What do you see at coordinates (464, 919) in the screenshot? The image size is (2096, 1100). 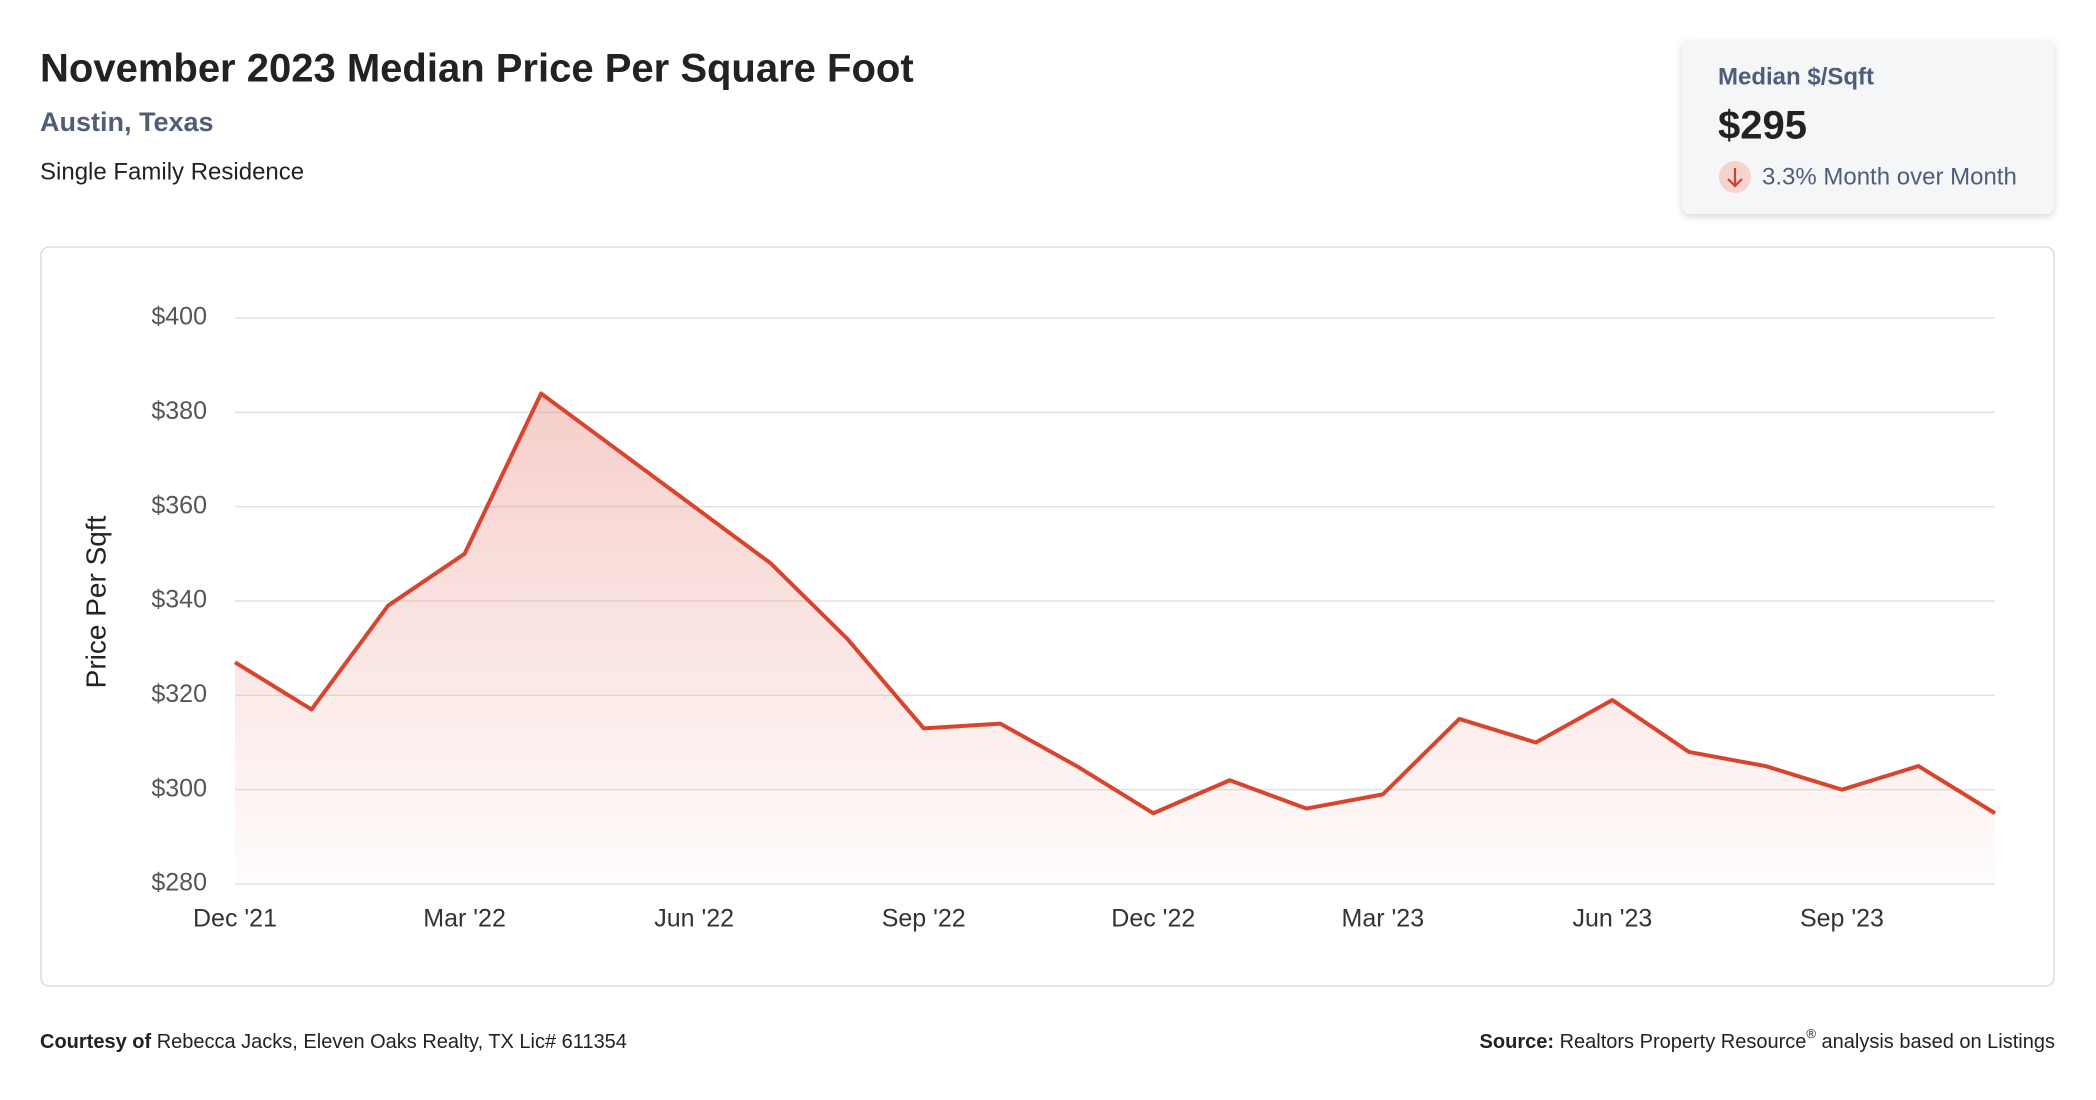 I see `x-tick-label: Mar '22` at bounding box center [464, 919].